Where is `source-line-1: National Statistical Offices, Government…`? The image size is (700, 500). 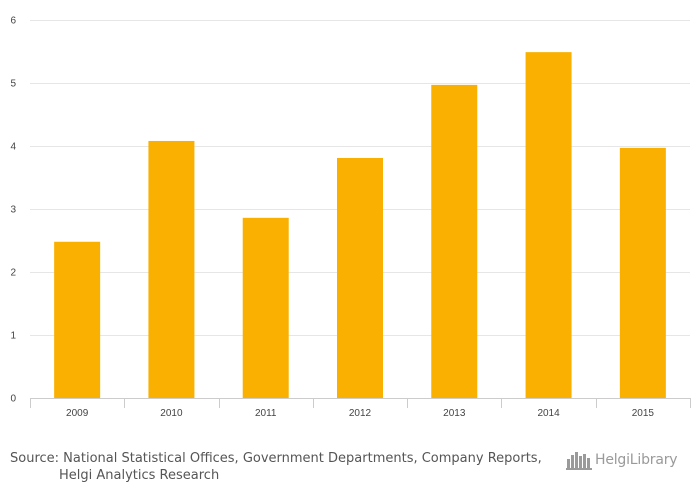
source-line-1: National Statistical Offices, Government… is located at coordinates (302, 458).